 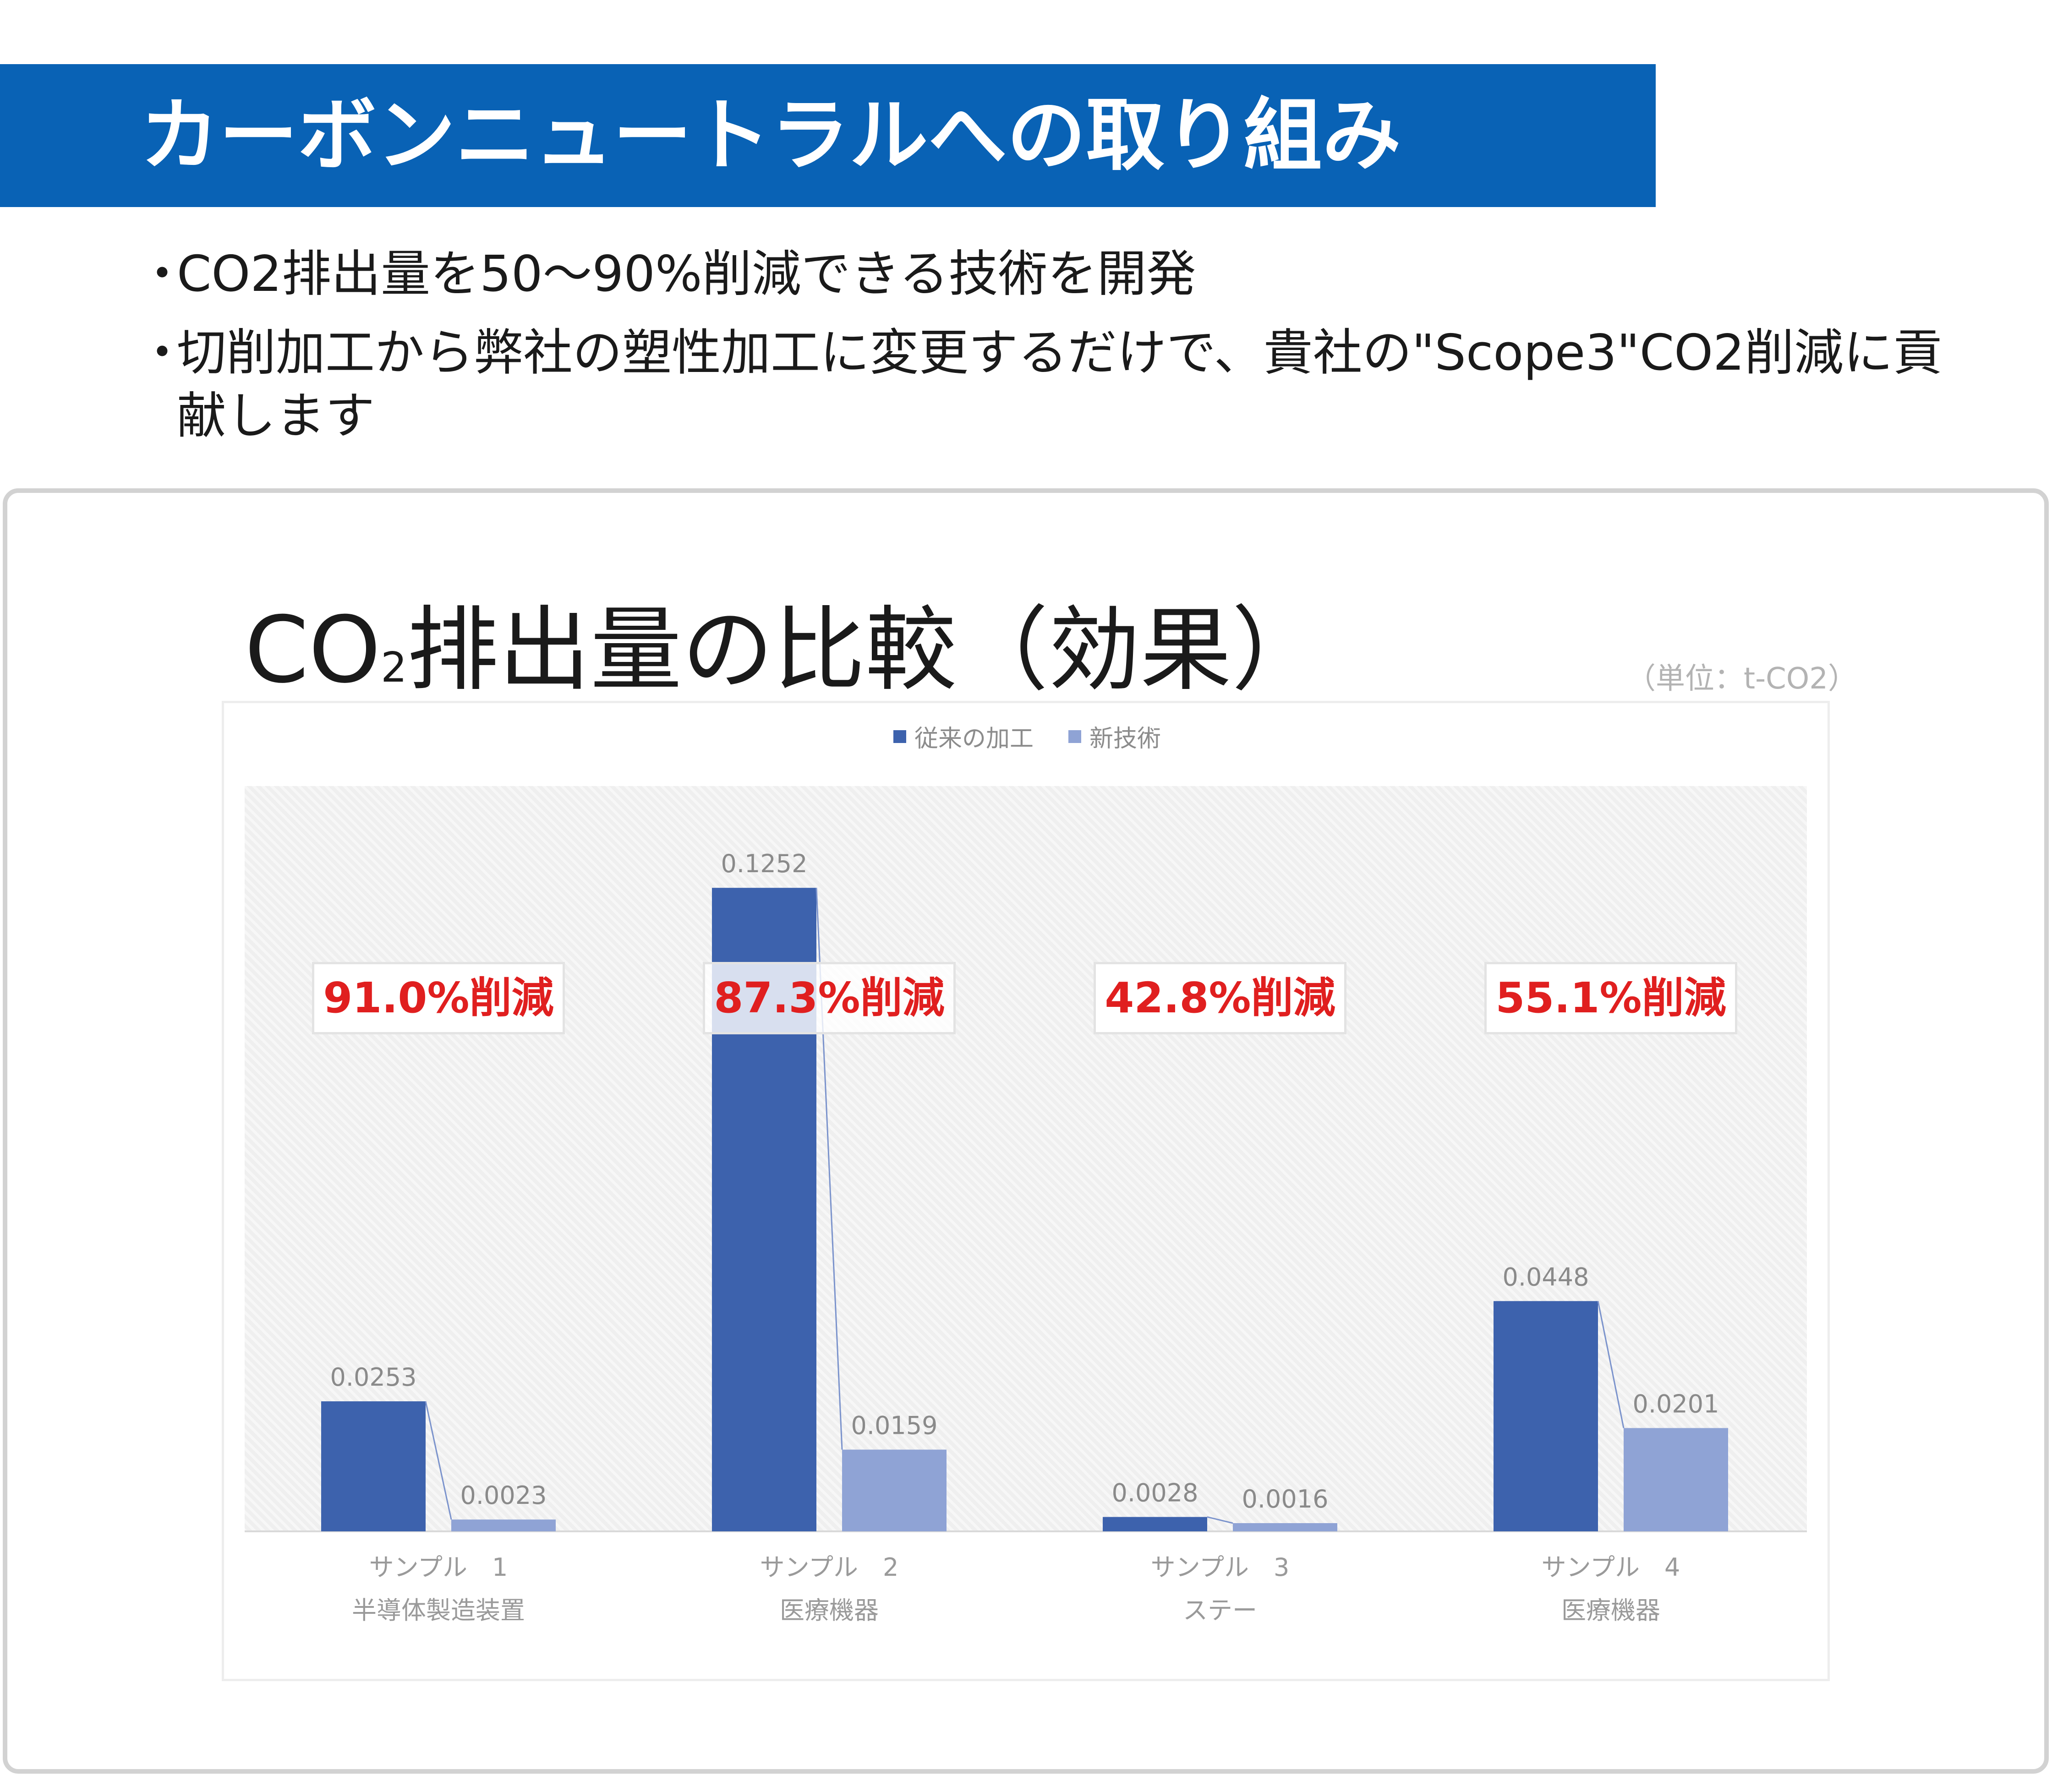 What do you see at coordinates (1741, 679) in the screenshot?
I see `unit-label: （単位：t-CO2）` at bounding box center [1741, 679].